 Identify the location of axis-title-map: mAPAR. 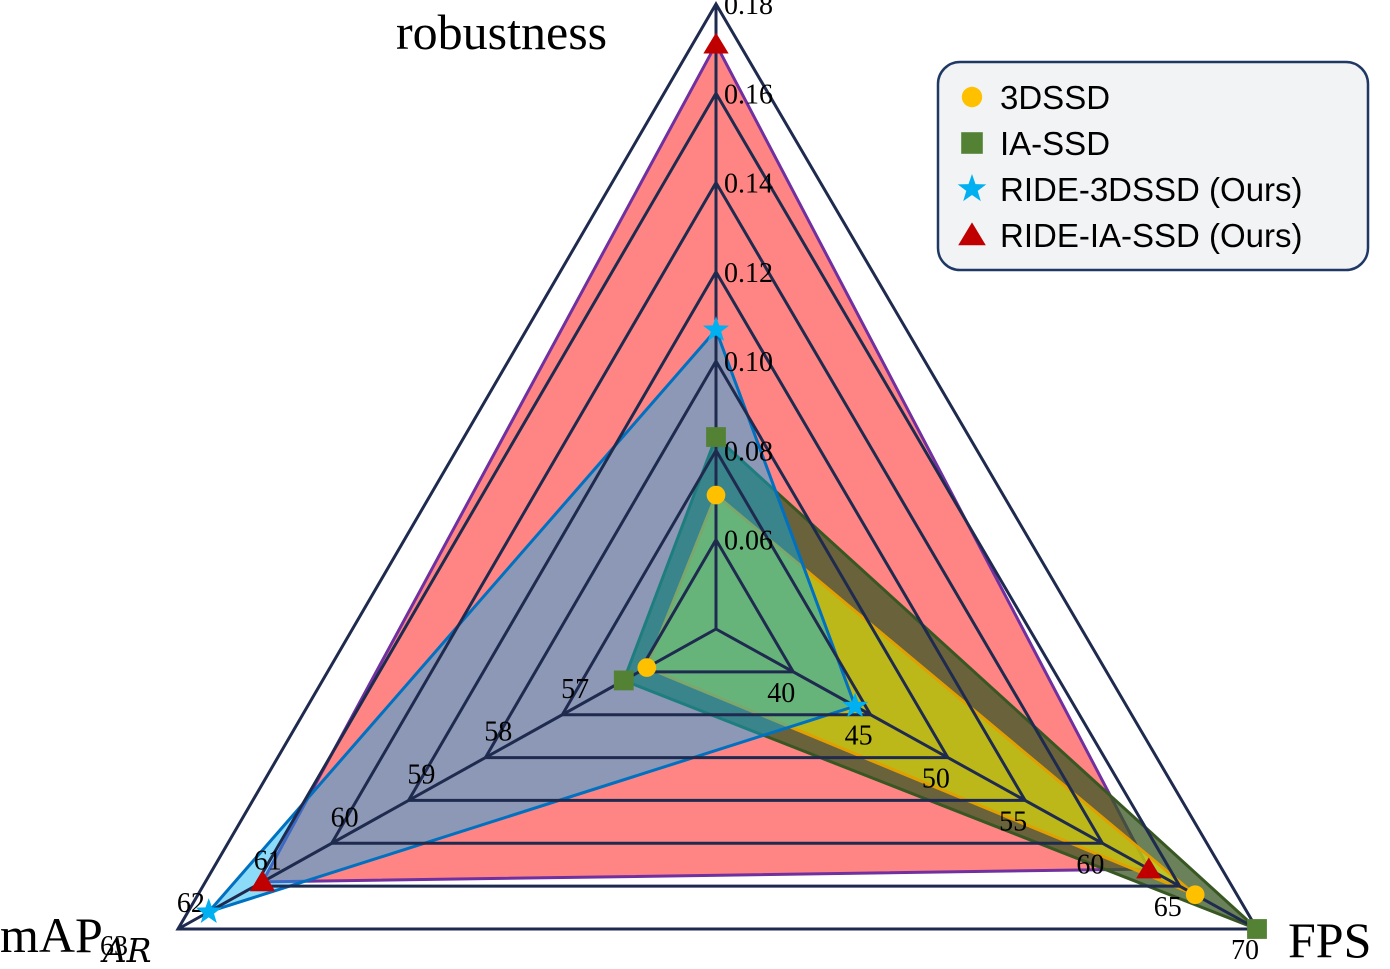
(76, 938).